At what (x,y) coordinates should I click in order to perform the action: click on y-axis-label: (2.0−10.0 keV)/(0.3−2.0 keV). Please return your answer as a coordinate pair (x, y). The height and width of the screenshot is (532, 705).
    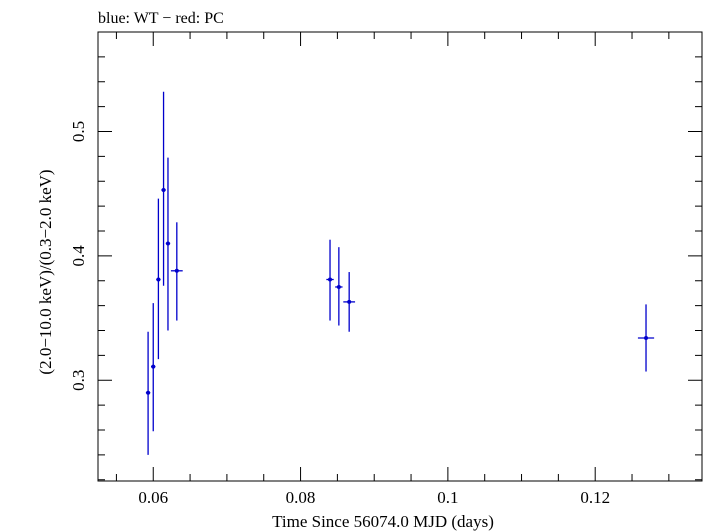
    Looking at the image, I should click on (45, 271).